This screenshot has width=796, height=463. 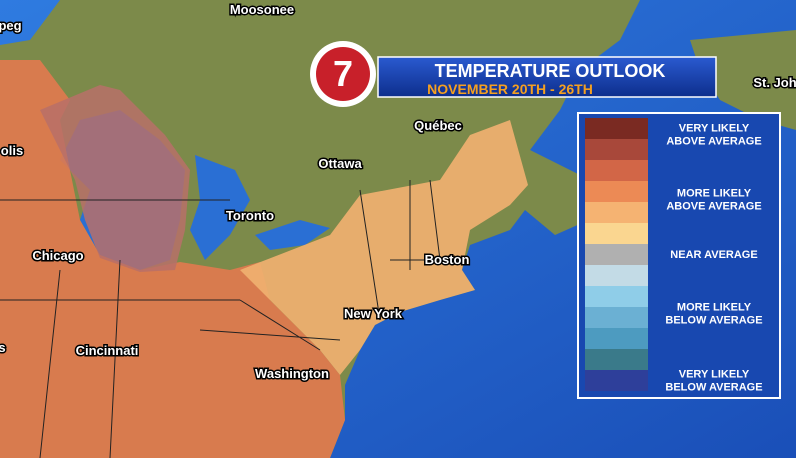 I want to click on city-label: St. Joh, so click(x=774, y=82).